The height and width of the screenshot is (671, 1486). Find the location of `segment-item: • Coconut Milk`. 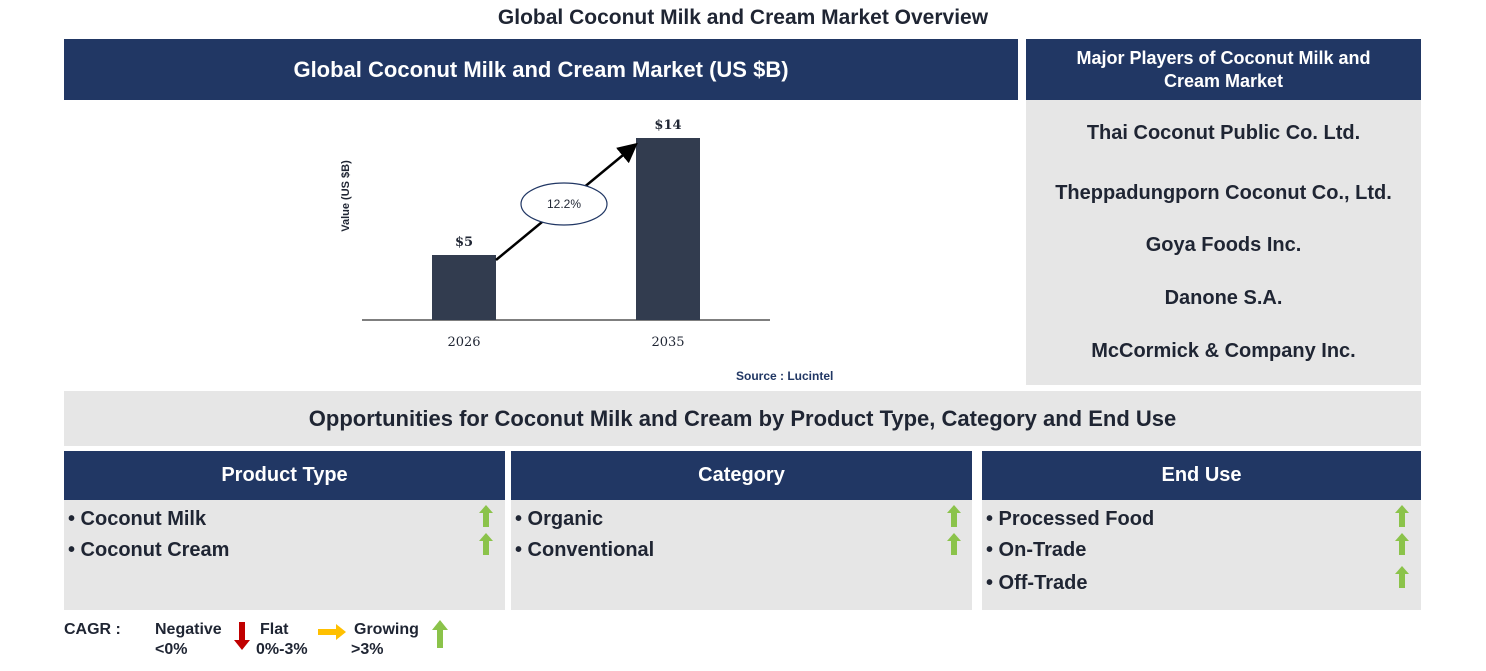

segment-item: • Coconut Milk is located at coordinates (137, 519).